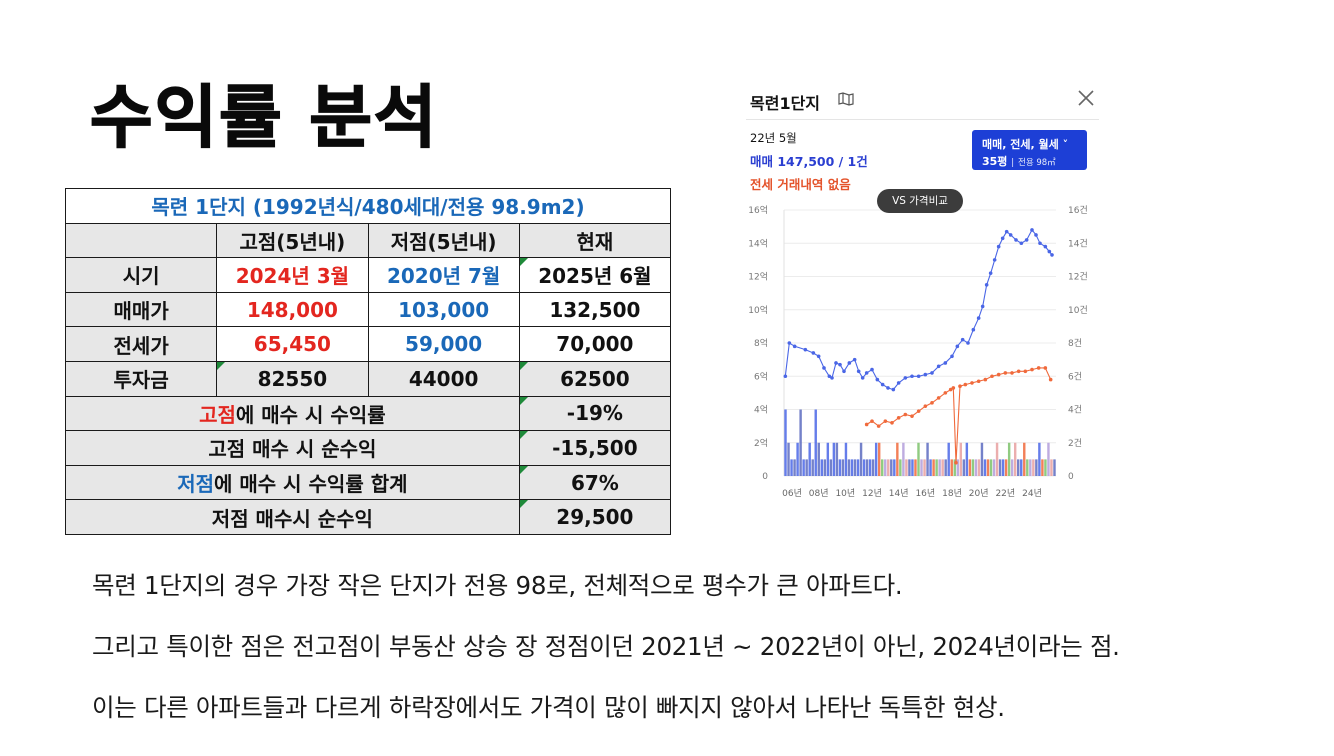  I want to click on x-tick-label: 06년, so click(792, 493).